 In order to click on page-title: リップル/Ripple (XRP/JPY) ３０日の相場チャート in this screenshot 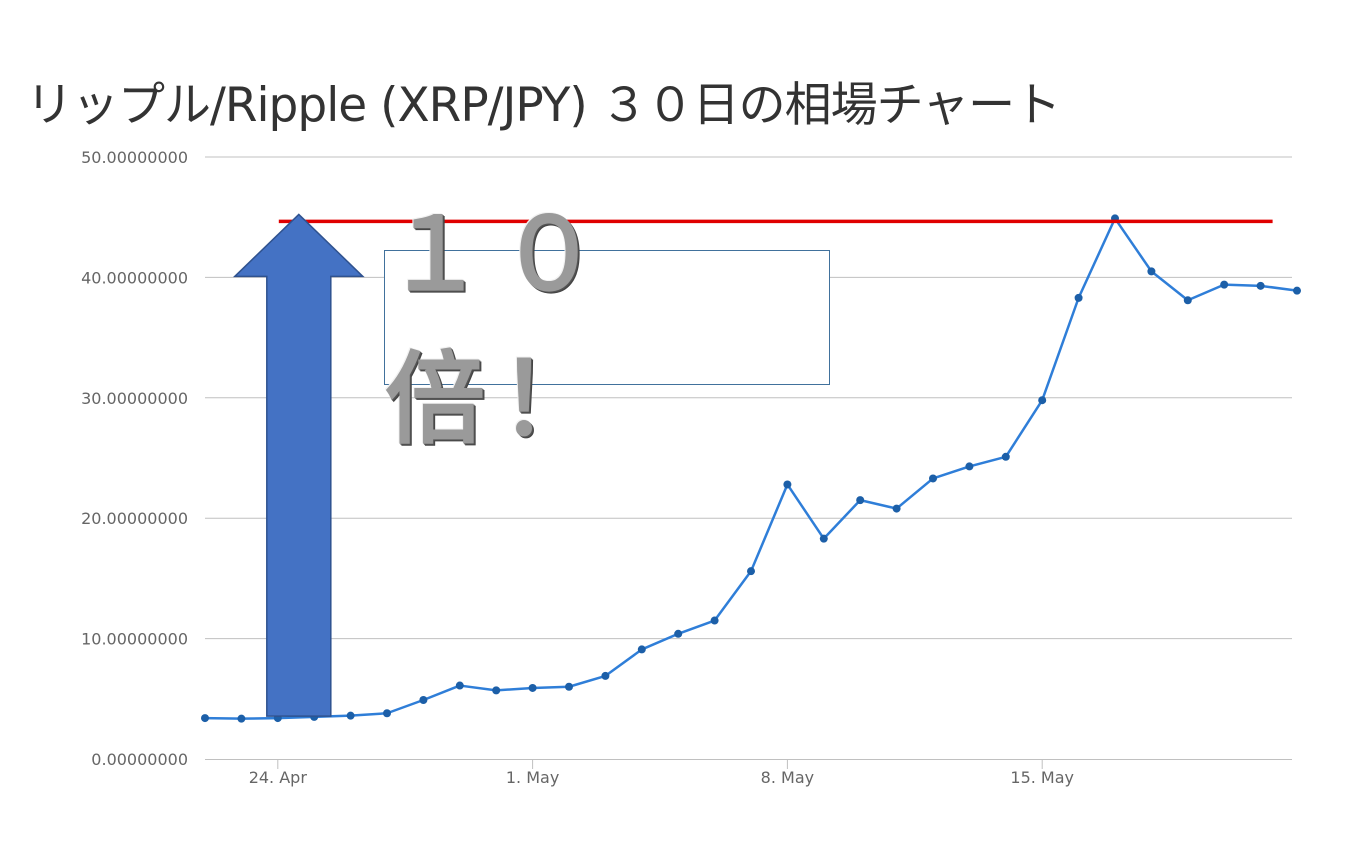, I will do `click(543, 105)`.